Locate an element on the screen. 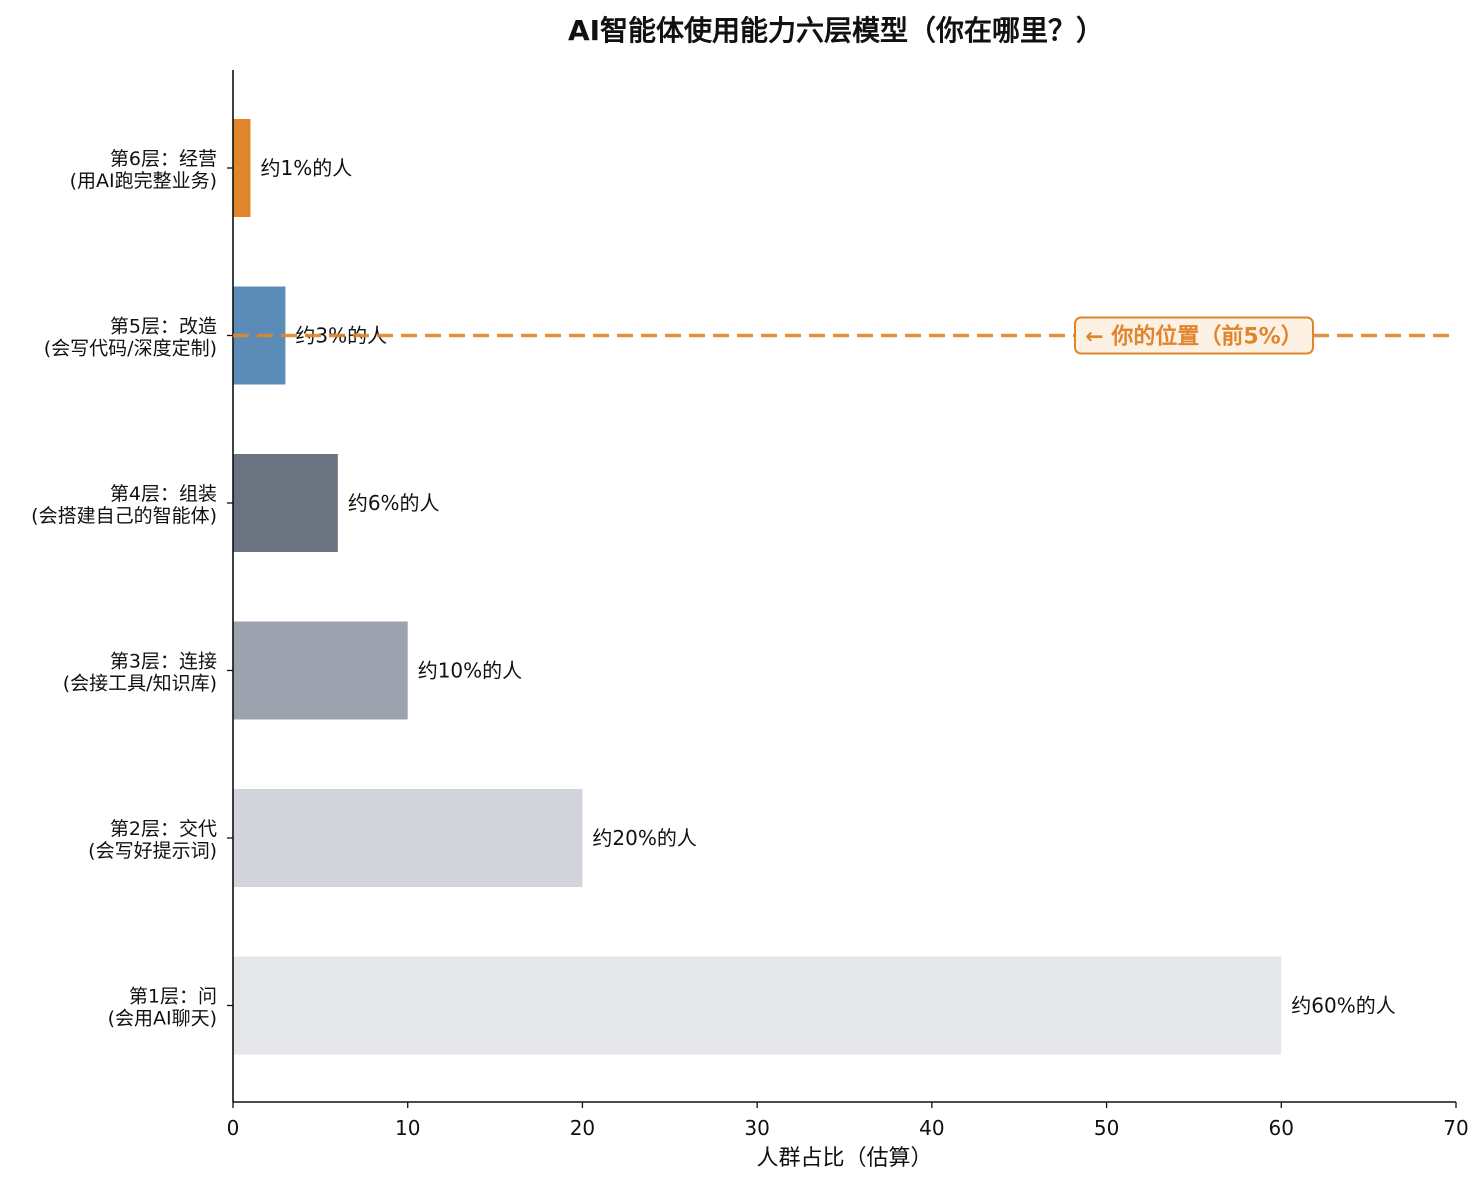  y-tick-label: (会写代码/深度定制) is located at coordinates (130, 349).